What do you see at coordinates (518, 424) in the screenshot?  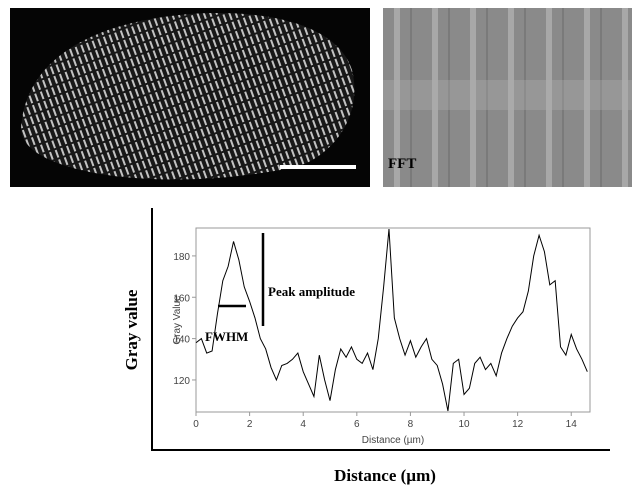 I see `x-tick-label: 12` at bounding box center [518, 424].